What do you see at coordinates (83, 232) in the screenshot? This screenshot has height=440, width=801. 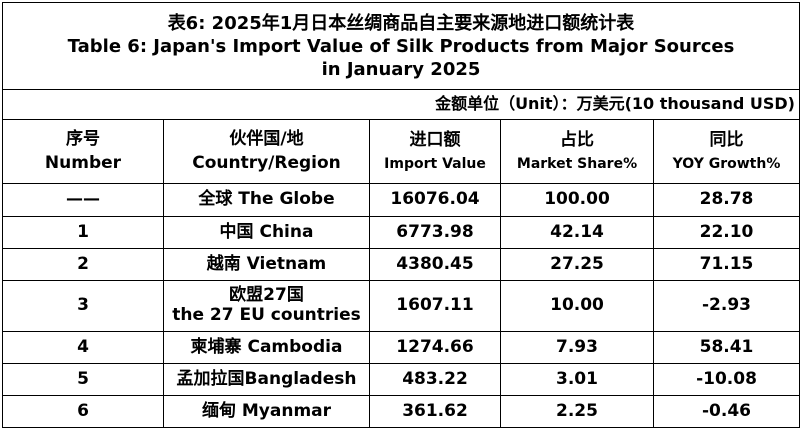 I see `cell-number: 1` at bounding box center [83, 232].